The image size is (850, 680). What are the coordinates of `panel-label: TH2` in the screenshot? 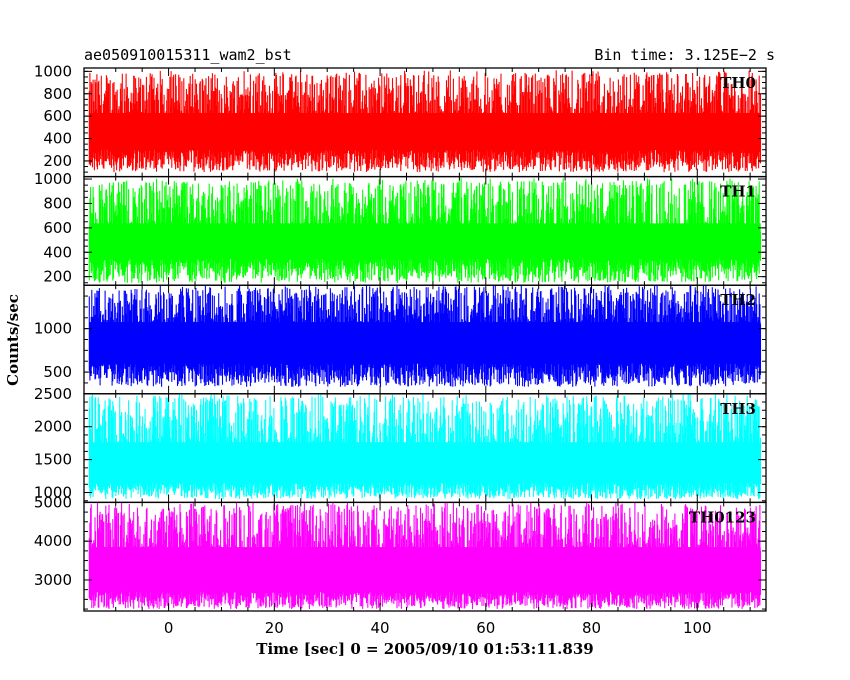 It's located at (738, 300).